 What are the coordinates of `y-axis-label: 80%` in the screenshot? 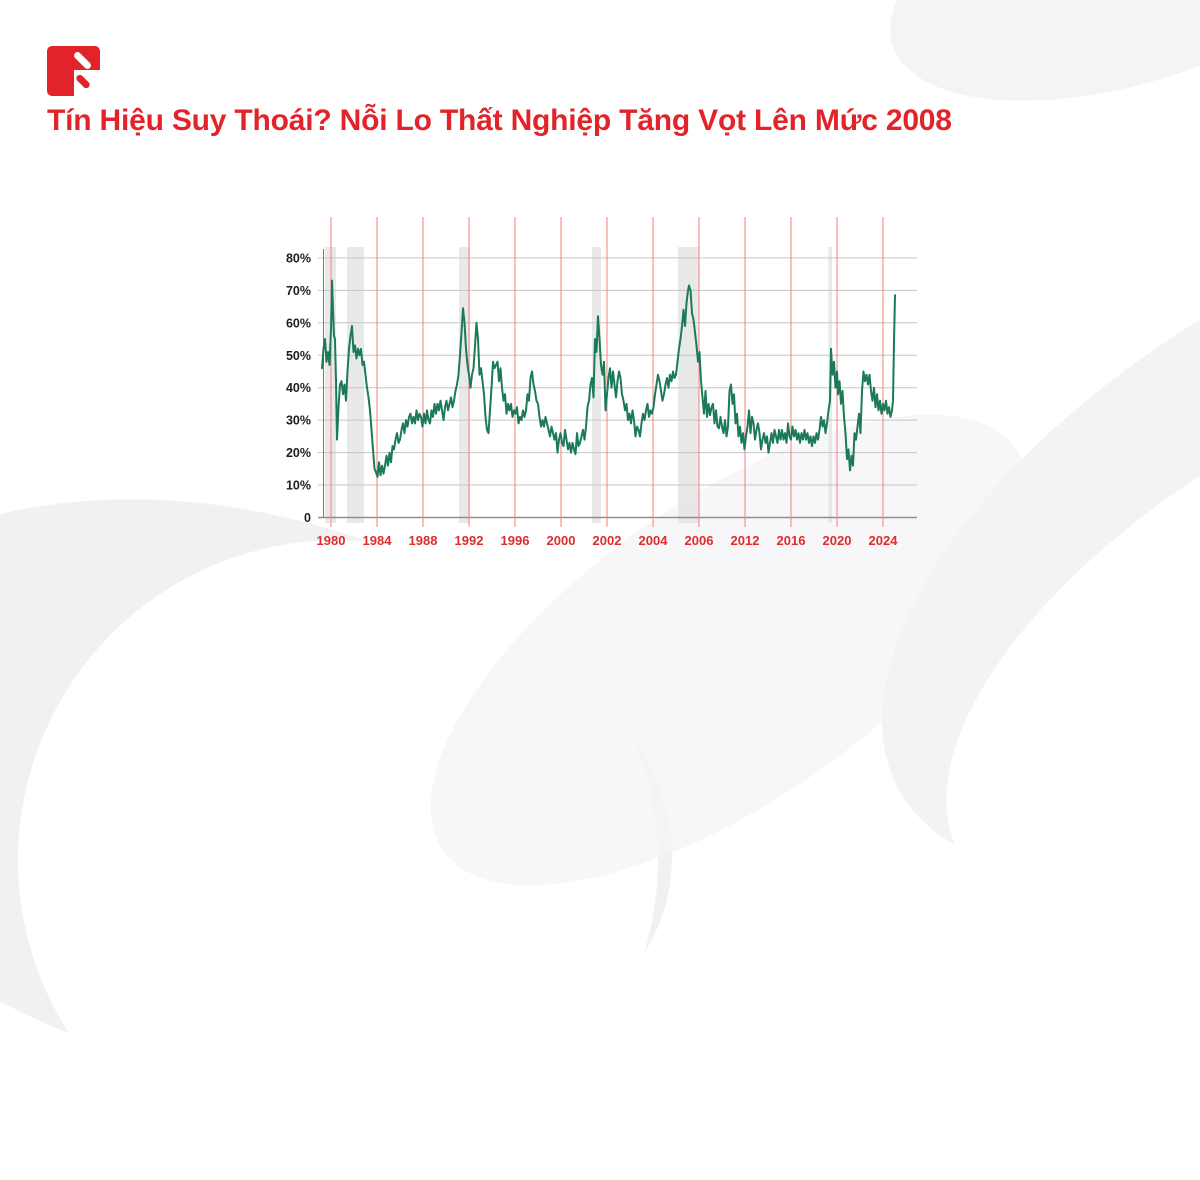 It's located at (298, 258).